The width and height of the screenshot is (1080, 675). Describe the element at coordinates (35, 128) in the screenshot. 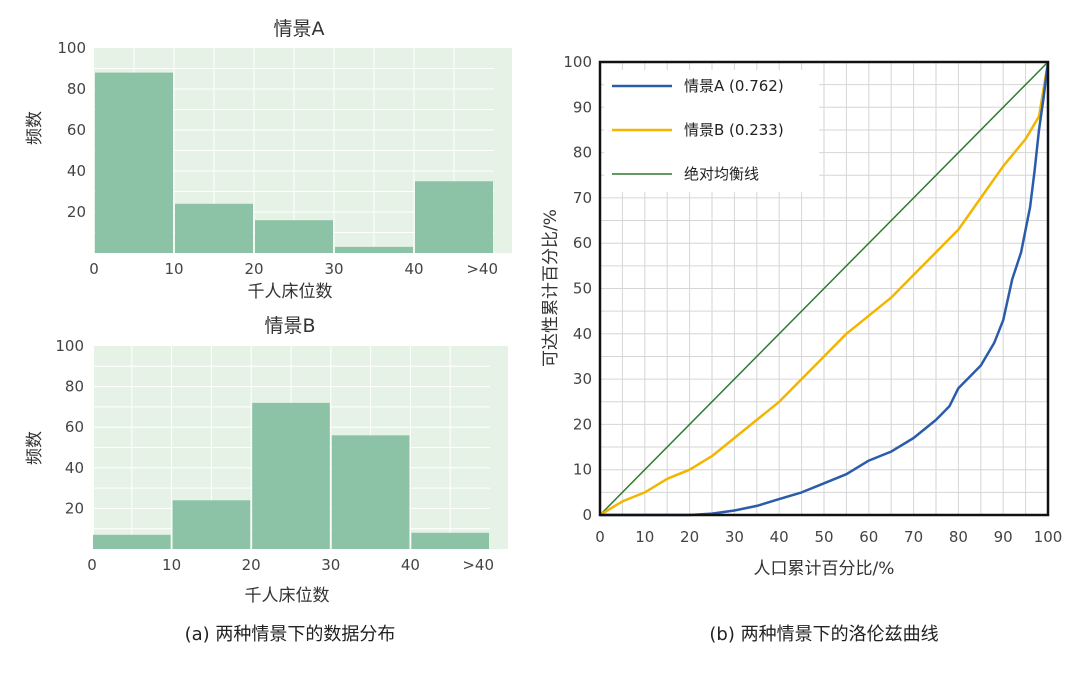

I see `hist-a-y-label: 频数` at that location.